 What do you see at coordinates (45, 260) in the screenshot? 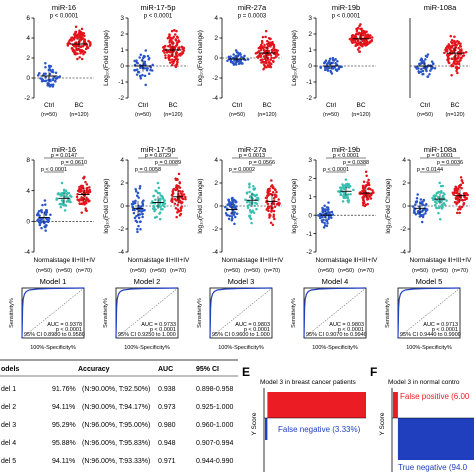
I see `category-label: Normal` at bounding box center [45, 260].